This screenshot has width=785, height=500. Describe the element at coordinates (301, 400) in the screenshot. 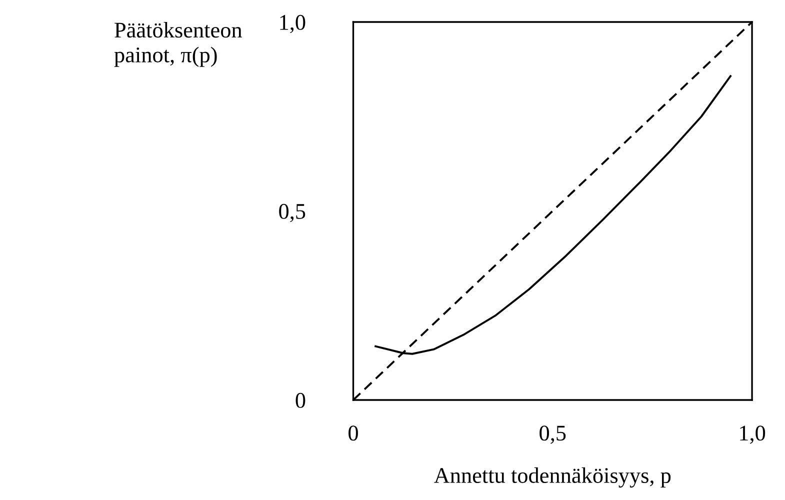

I see `y-tick-label: 0` at that location.